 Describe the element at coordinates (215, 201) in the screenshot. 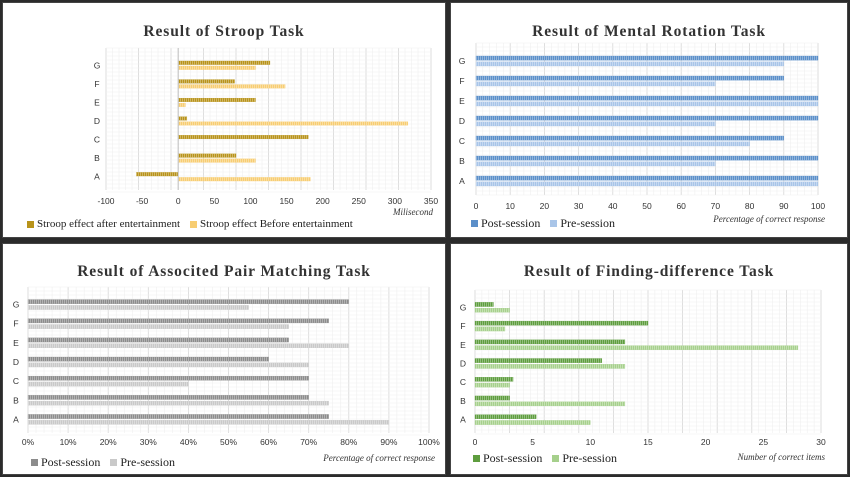

I see `x-tick-label: 50` at that location.